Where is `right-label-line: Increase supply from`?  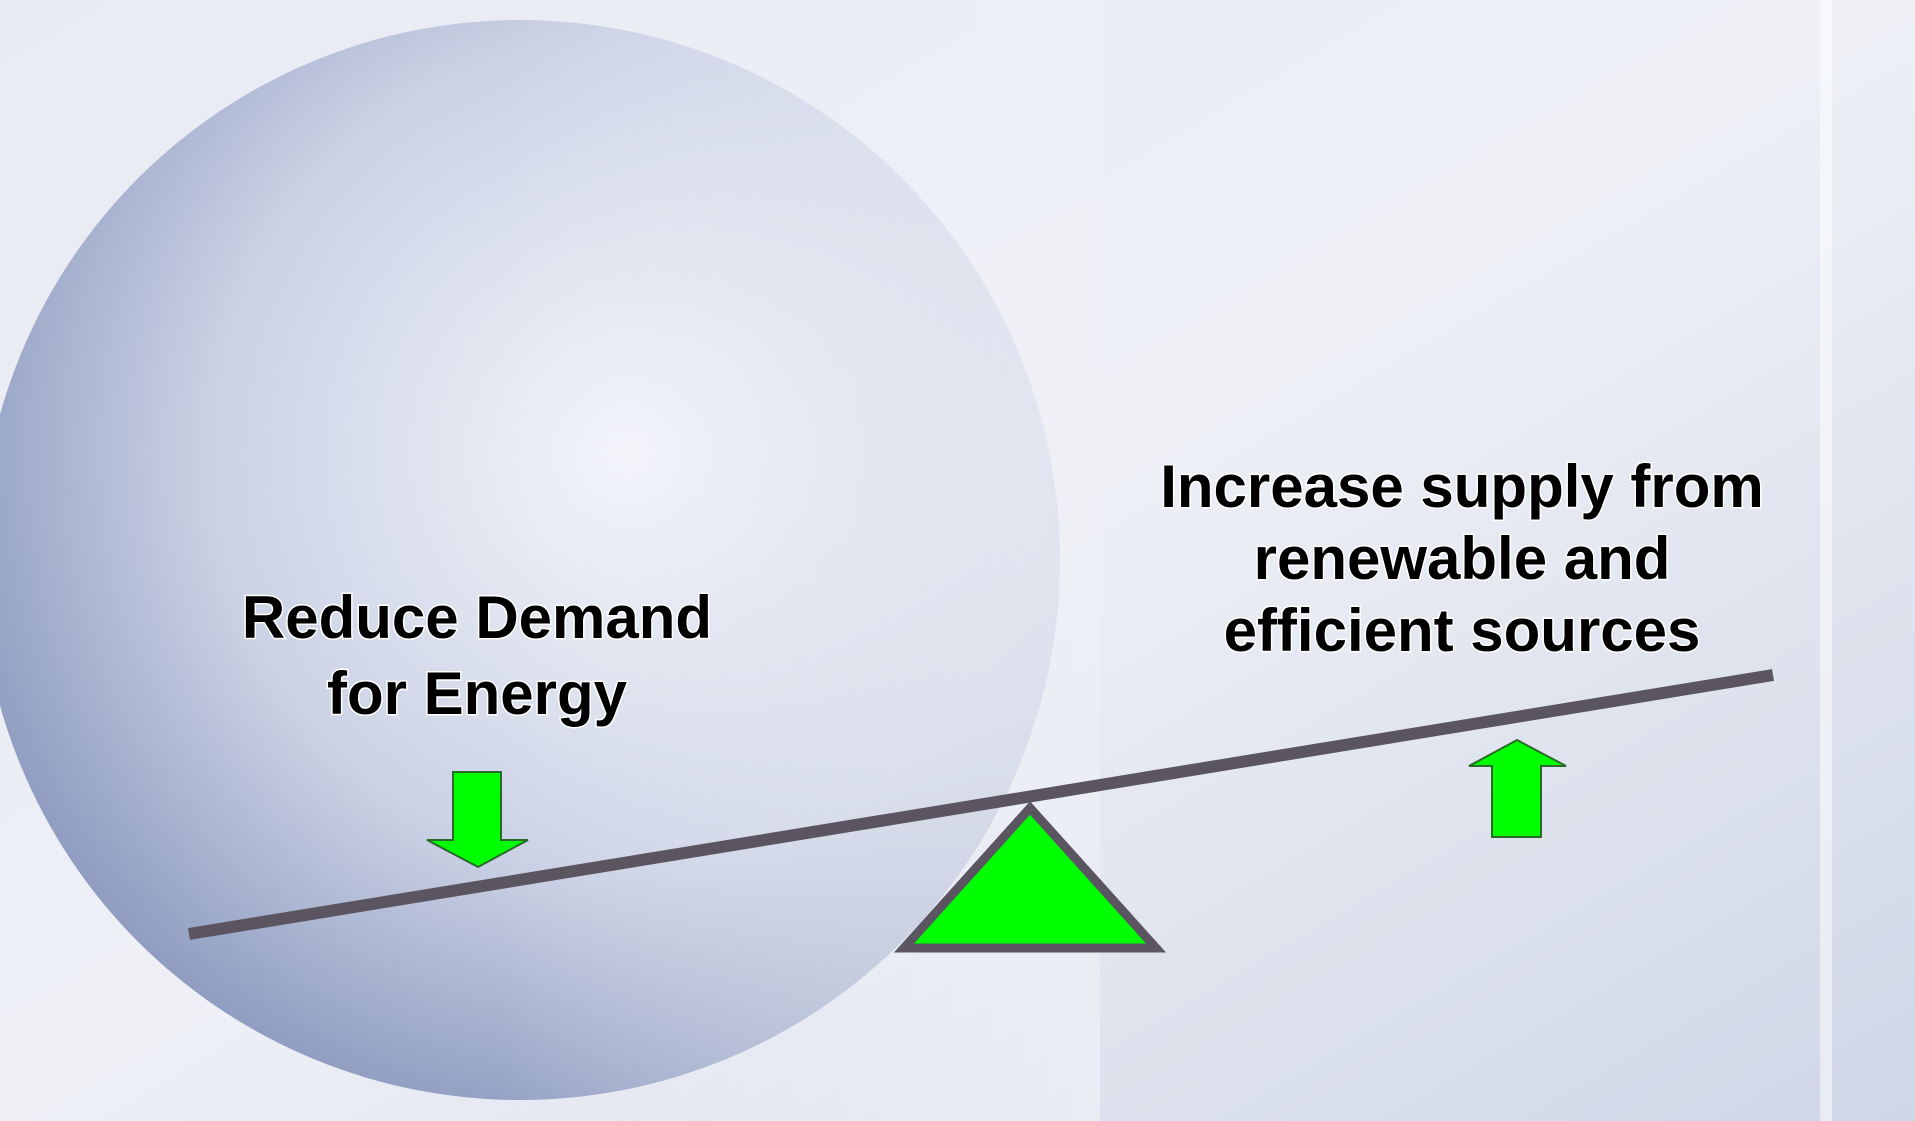 right-label-line: Increase supply from is located at coordinates (1462, 486).